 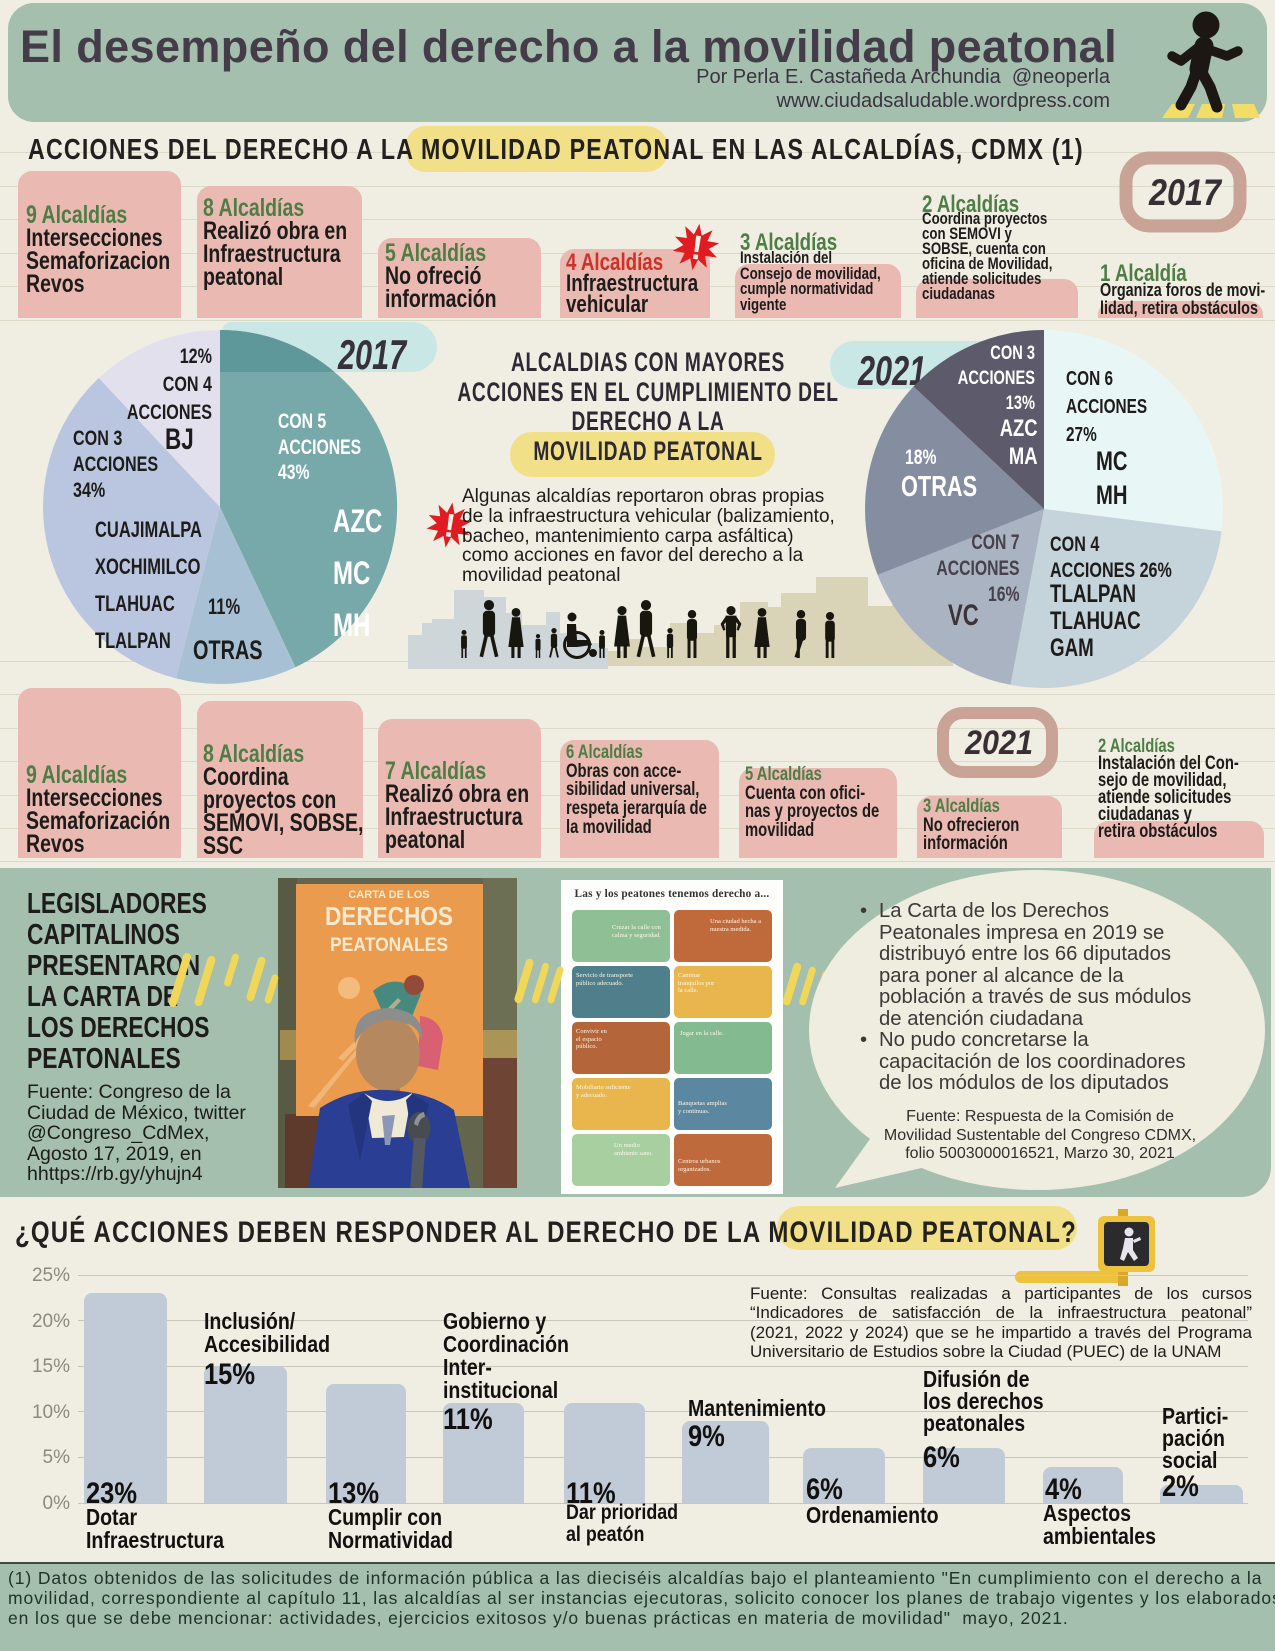 What do you see at coordinates (388, 895) in the screenshot?
I see `svg-text: CARTA DE LOS` at bounding box center [388, 895].